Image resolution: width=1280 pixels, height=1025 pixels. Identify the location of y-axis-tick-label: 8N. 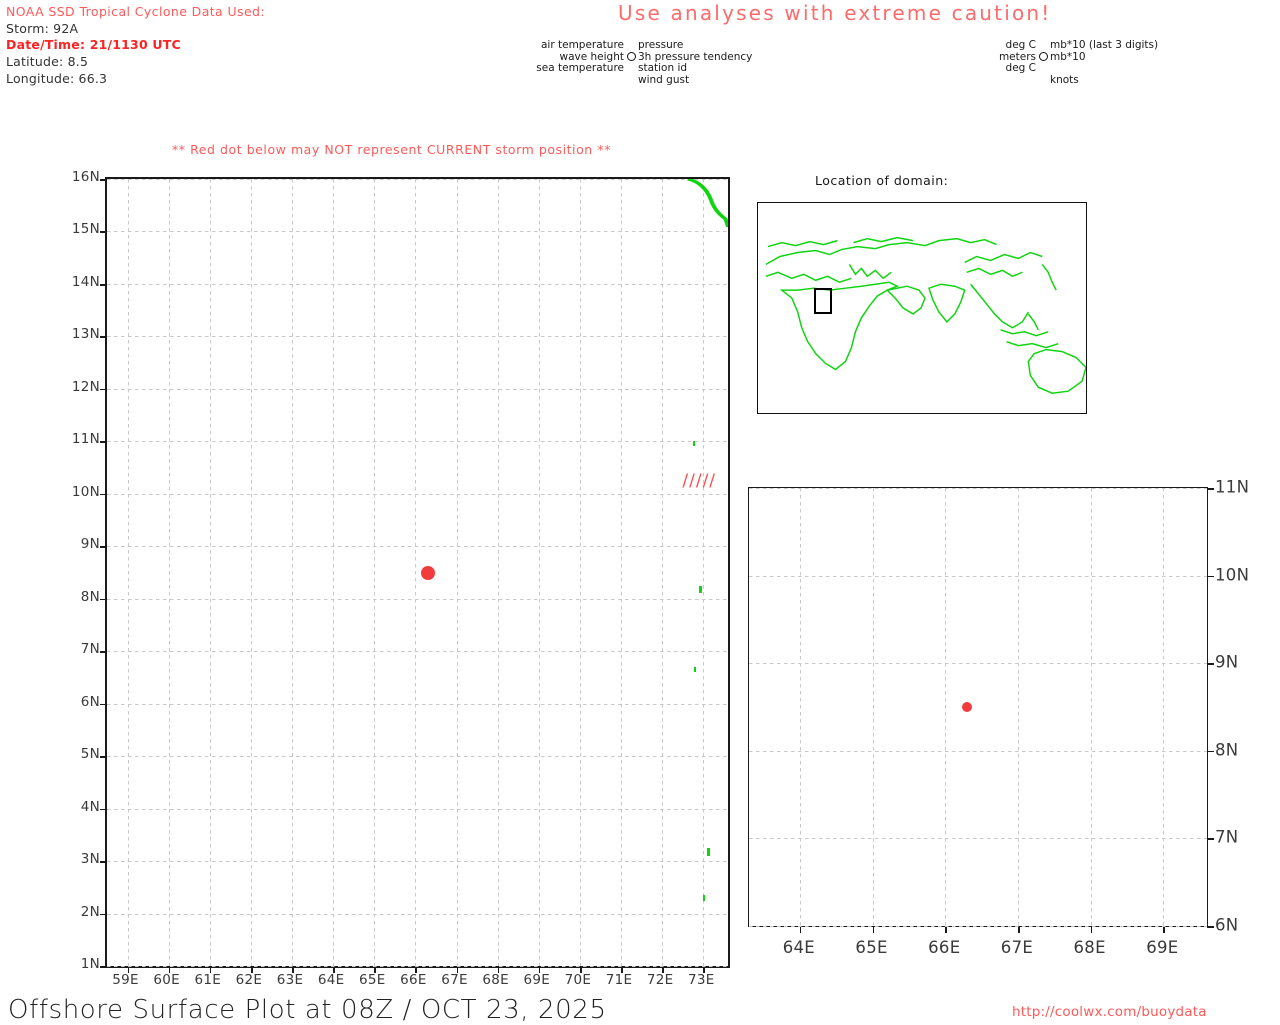
(90, 596).